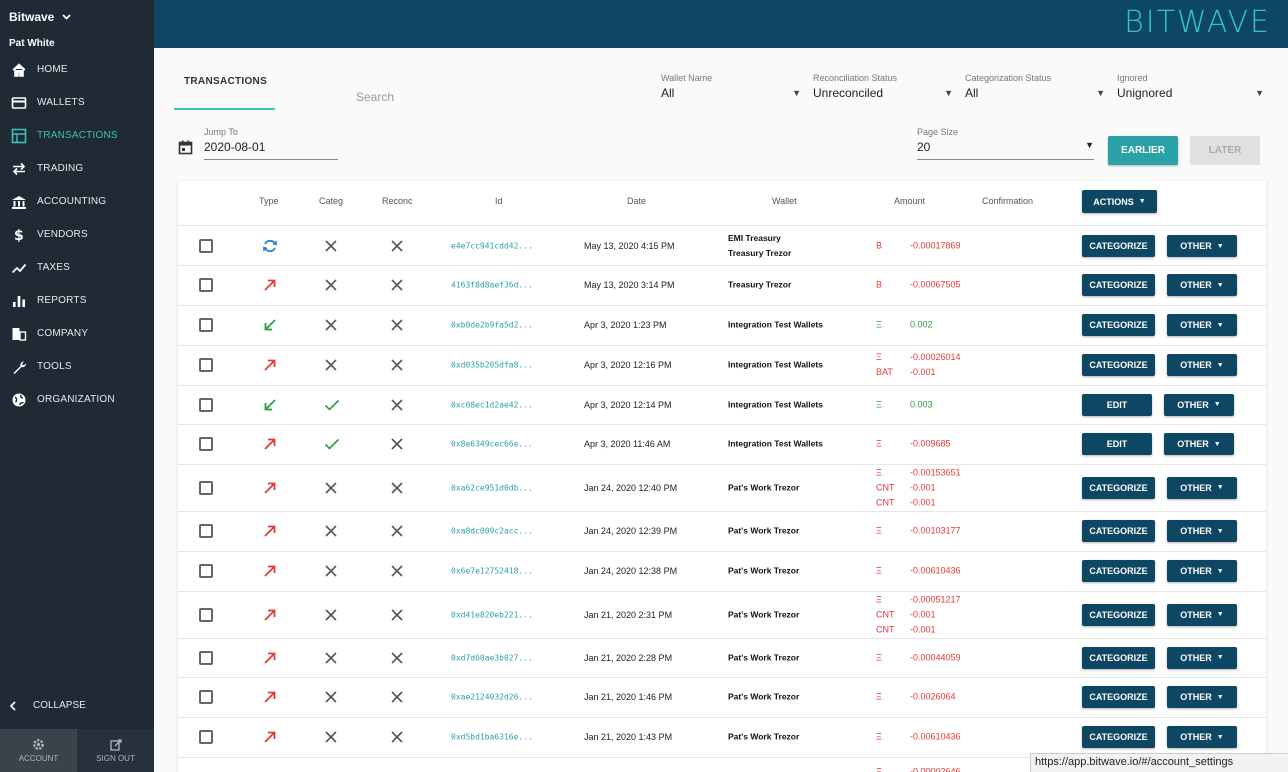  What do you see at coordinates (38, 750) in the screenshot?
I see `account-button: ACCOUNT` at bounding box center [38, 750].